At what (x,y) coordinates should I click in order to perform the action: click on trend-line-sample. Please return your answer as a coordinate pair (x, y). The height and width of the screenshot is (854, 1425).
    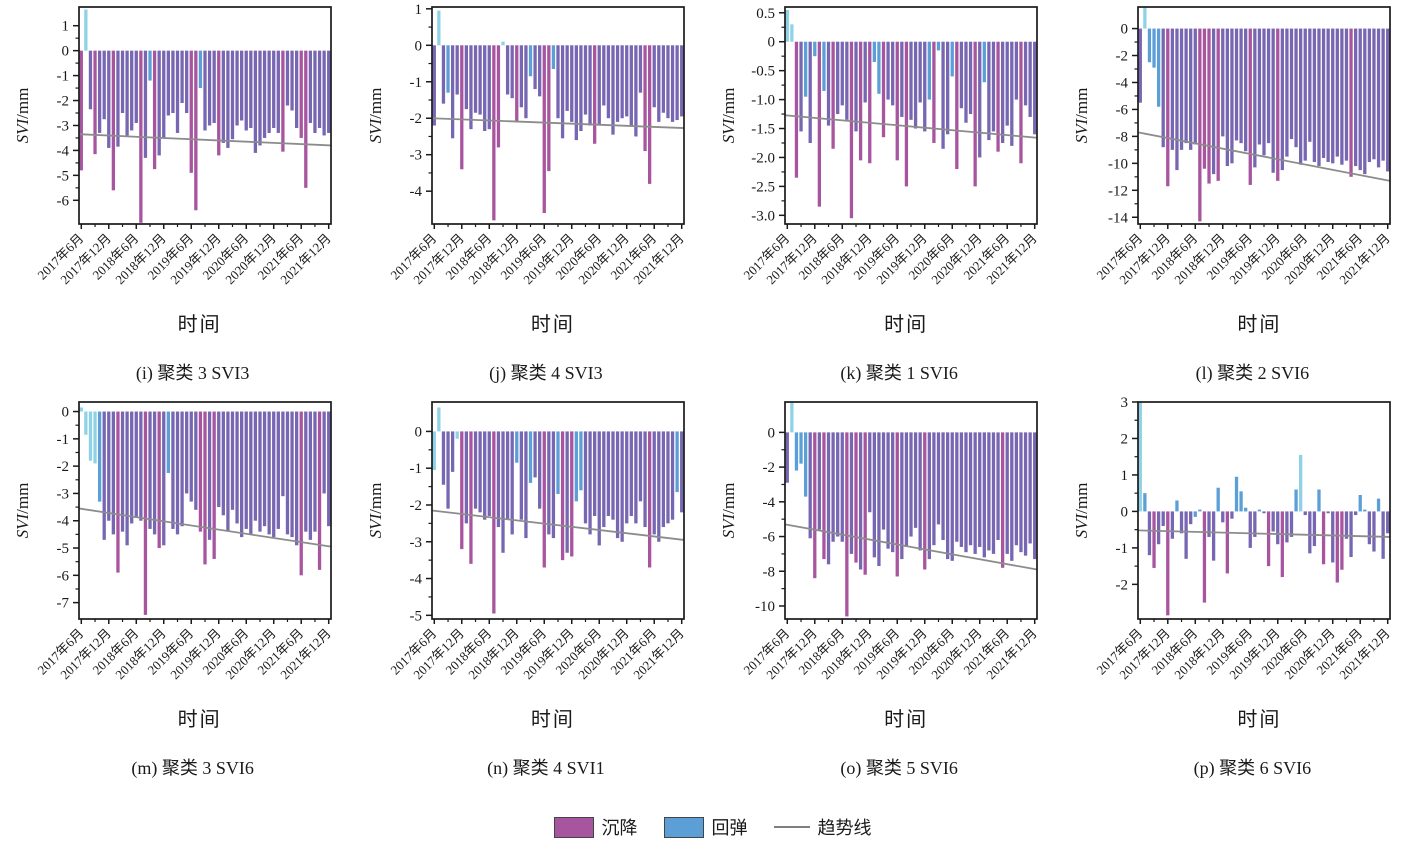
    Looking at the image, I should click on (791, 827).